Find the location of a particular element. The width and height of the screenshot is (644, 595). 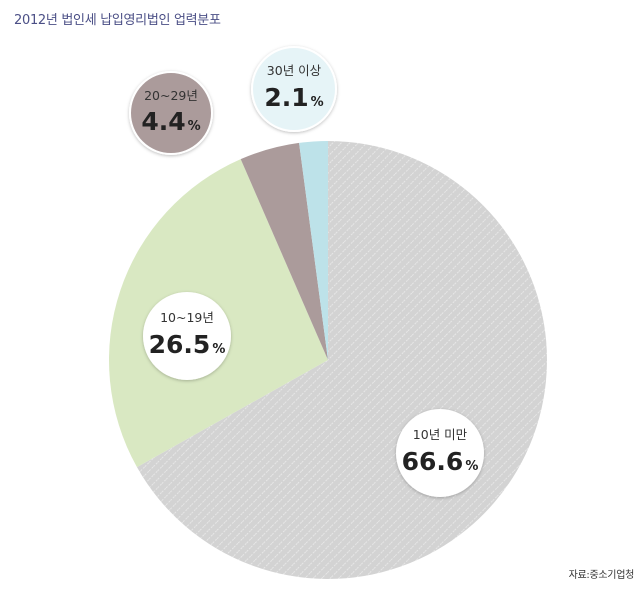

slice-label-bubble: 20~29년 4.4% is located at coordinates (171, 113).